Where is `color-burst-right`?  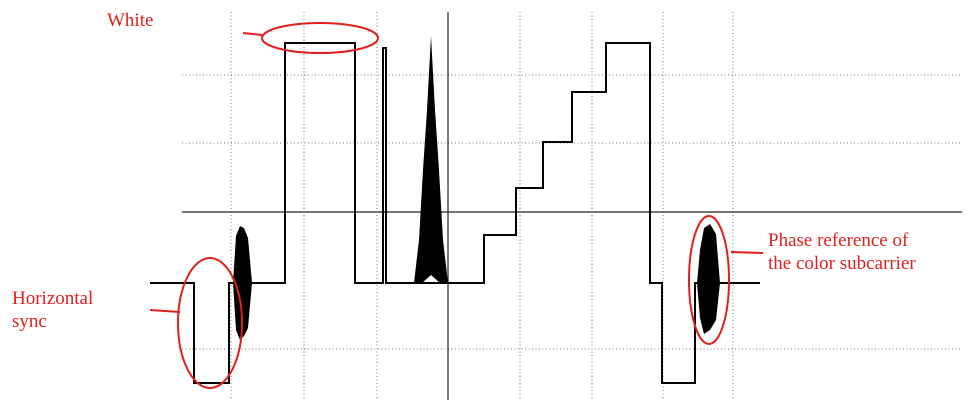 color-burst-right is located at coordinates (708, 279).